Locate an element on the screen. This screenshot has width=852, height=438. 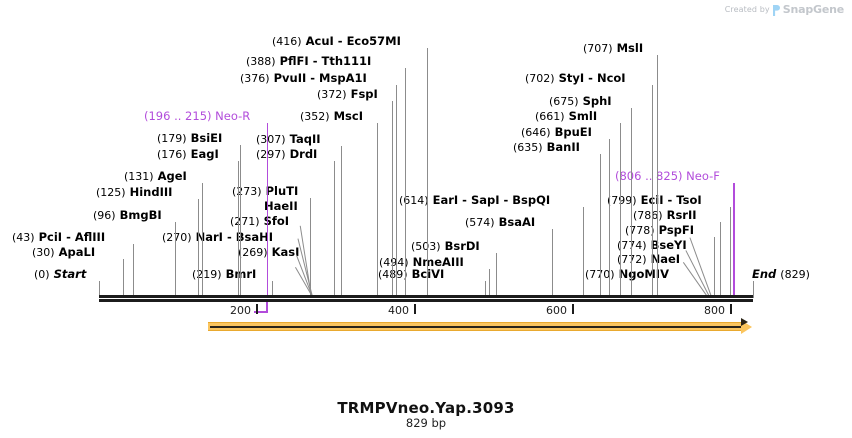
ruler-label-400: 400 is located at coordinates (398, 310).